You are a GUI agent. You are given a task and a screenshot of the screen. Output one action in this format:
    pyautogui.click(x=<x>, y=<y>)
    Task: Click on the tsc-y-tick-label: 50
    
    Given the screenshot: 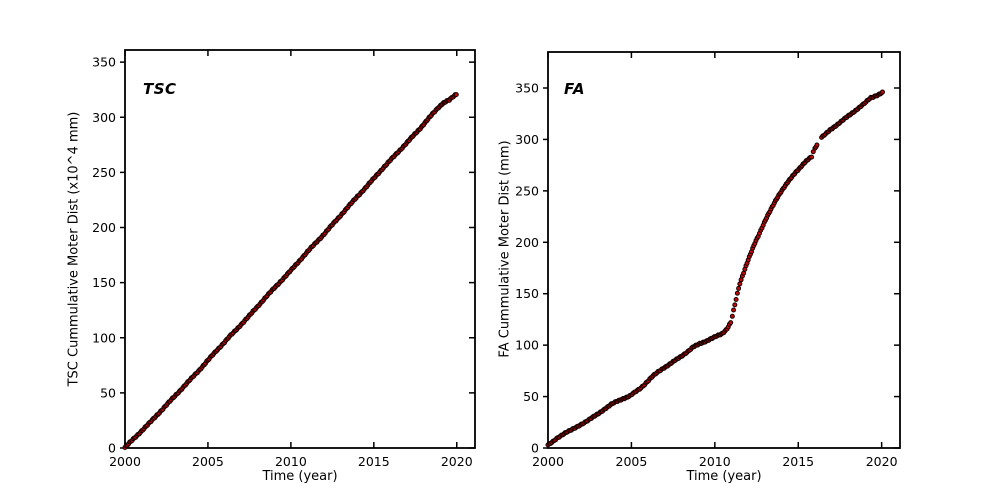 What is the action you would take?
    pyautogui.click(x=108, y=392)
    